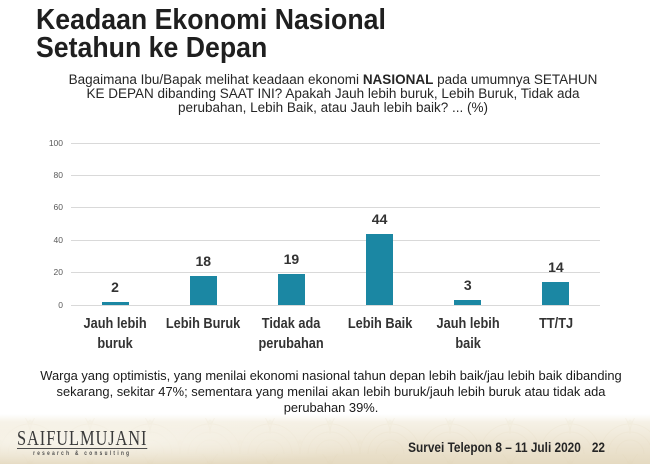 The height and width of the screenshot is (464, 650). I want to click on bar-value-label-3: 19, so click(291, 259).